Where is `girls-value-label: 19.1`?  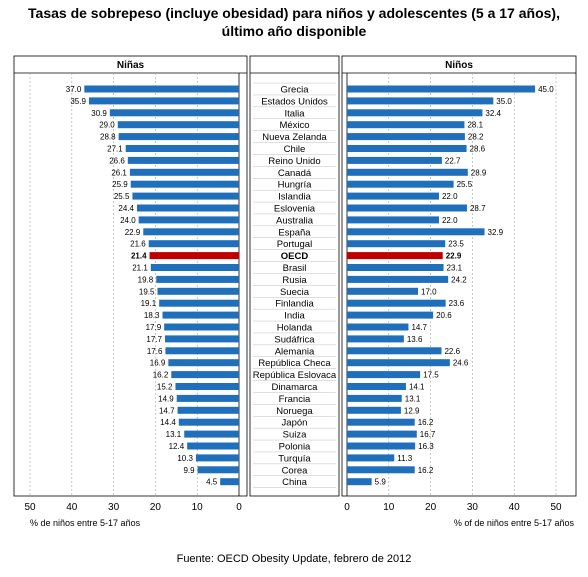
girls-value-label: 19.1 is located at coordinates (149, 303).